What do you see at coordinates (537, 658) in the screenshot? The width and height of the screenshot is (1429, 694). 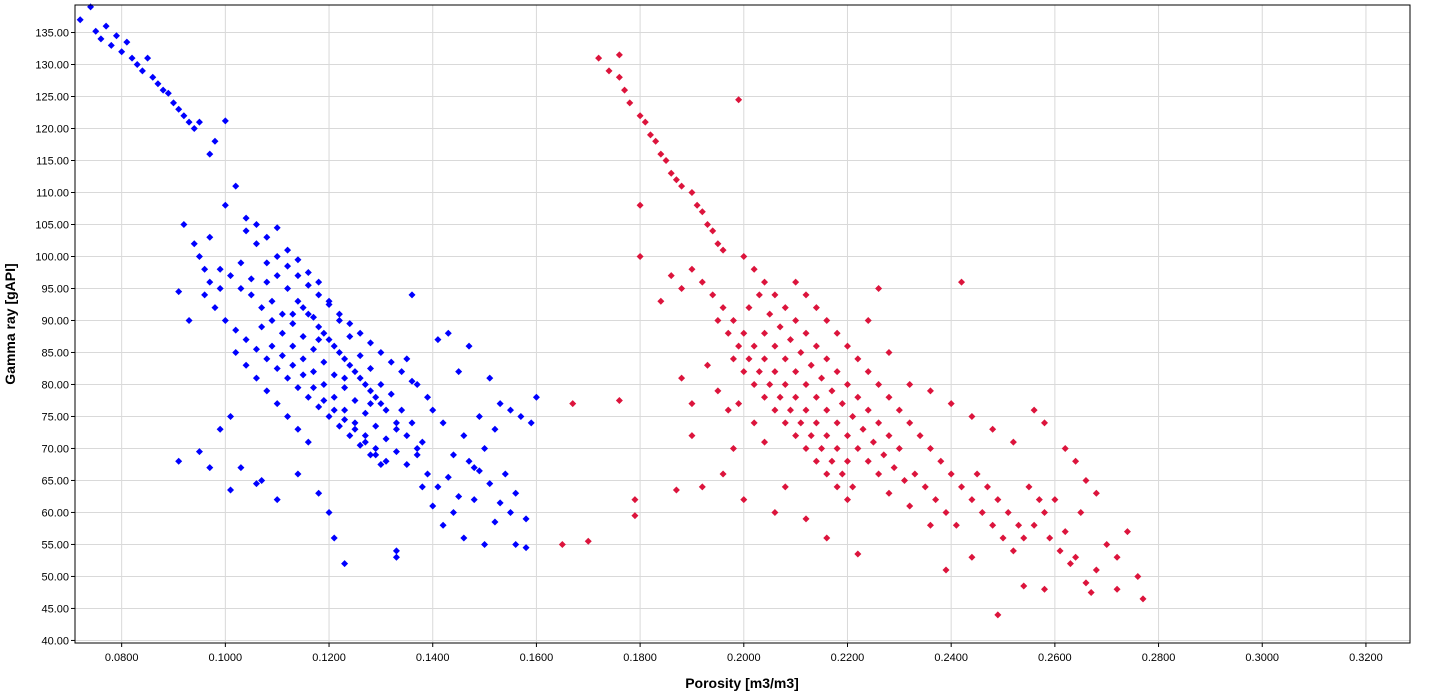 I see `x-tick-label: 0.1600` at bounding box center [537, 658].